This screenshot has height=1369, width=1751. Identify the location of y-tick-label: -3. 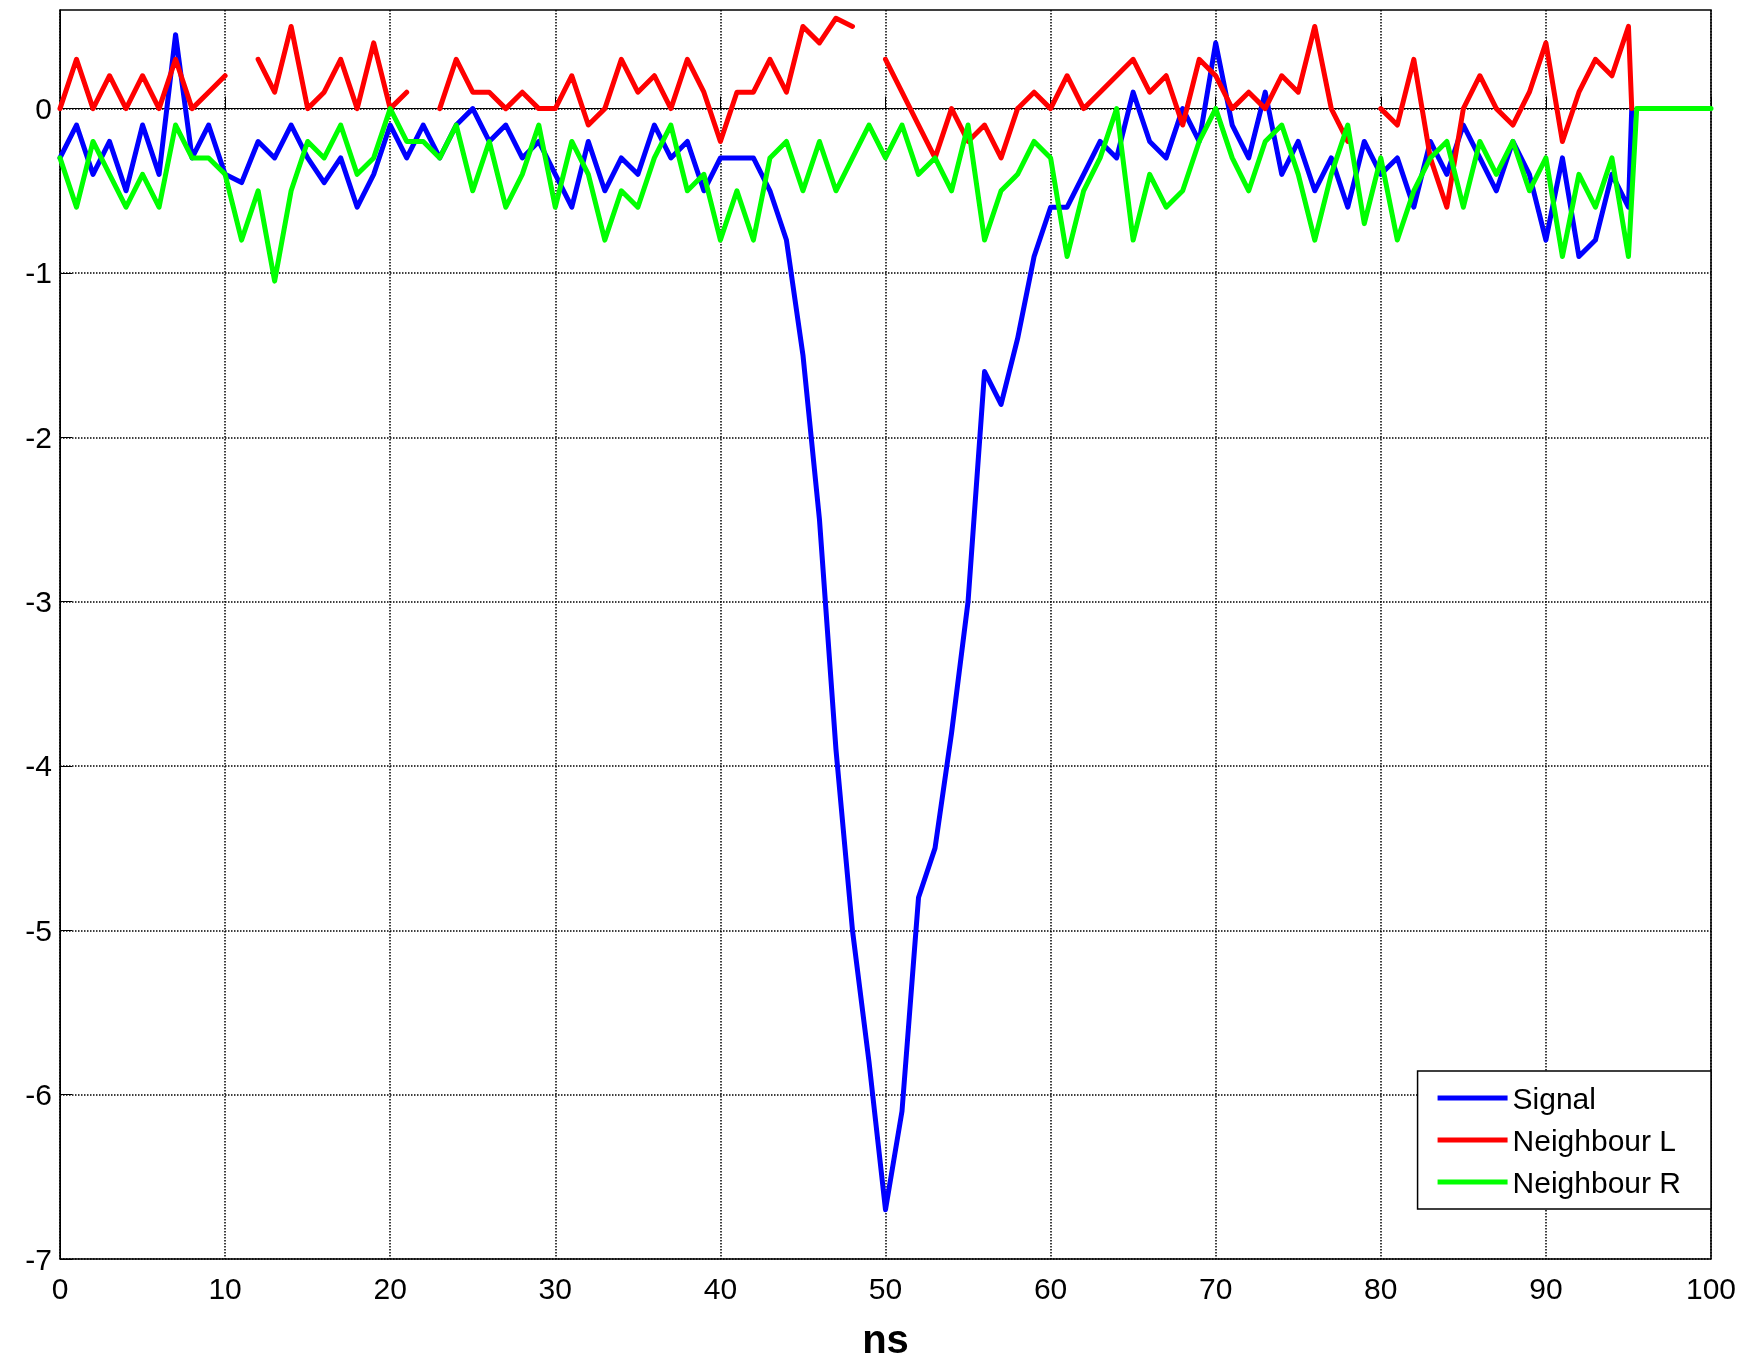
(38, 602).